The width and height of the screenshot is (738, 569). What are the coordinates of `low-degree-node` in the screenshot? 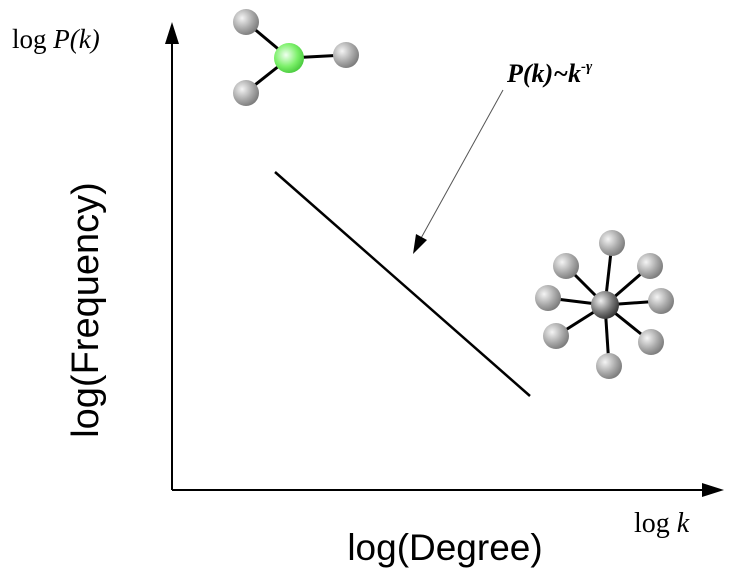 It's located at (296, 57).